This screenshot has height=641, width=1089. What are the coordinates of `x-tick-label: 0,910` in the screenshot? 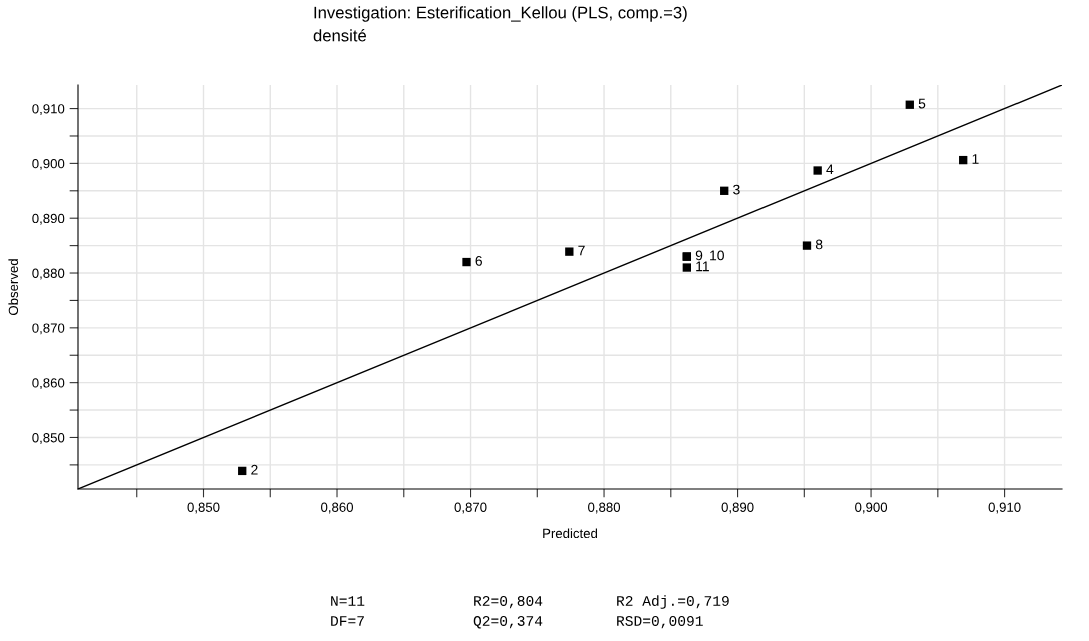 It's located at (1004, 508).